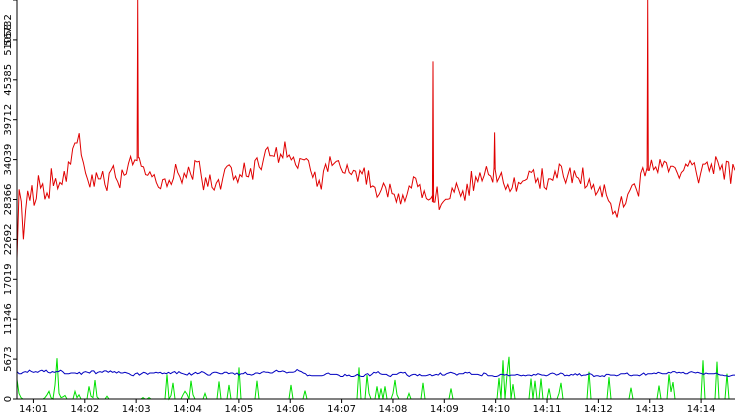 This screenshot has width=735, height=419. What do you see at coordinates (8, 358) in the screenshot?
I see `y-tick-label: 5673` at bounding box center [8, 358].